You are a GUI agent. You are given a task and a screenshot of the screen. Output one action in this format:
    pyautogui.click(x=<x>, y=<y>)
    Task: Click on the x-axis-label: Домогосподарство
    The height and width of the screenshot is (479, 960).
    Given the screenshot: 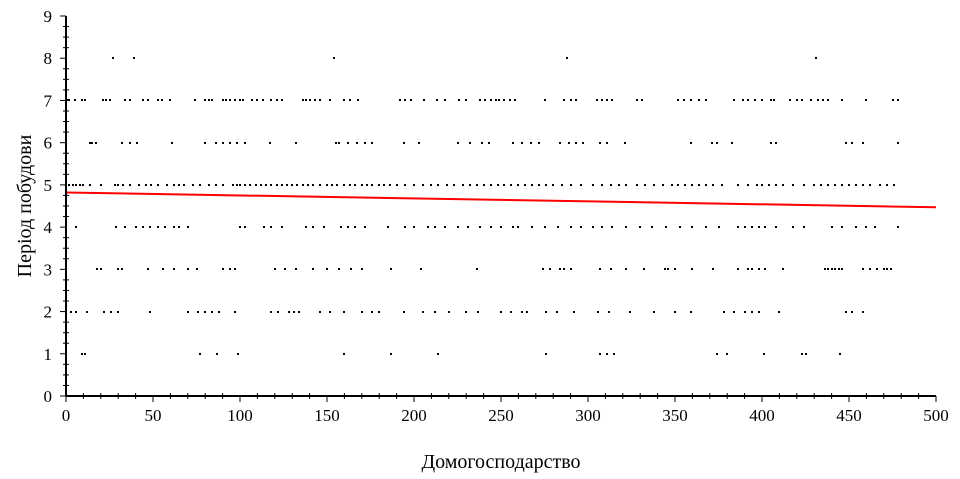 What is the action you would take?
    pyautogui.click(x=500, y=462)
    